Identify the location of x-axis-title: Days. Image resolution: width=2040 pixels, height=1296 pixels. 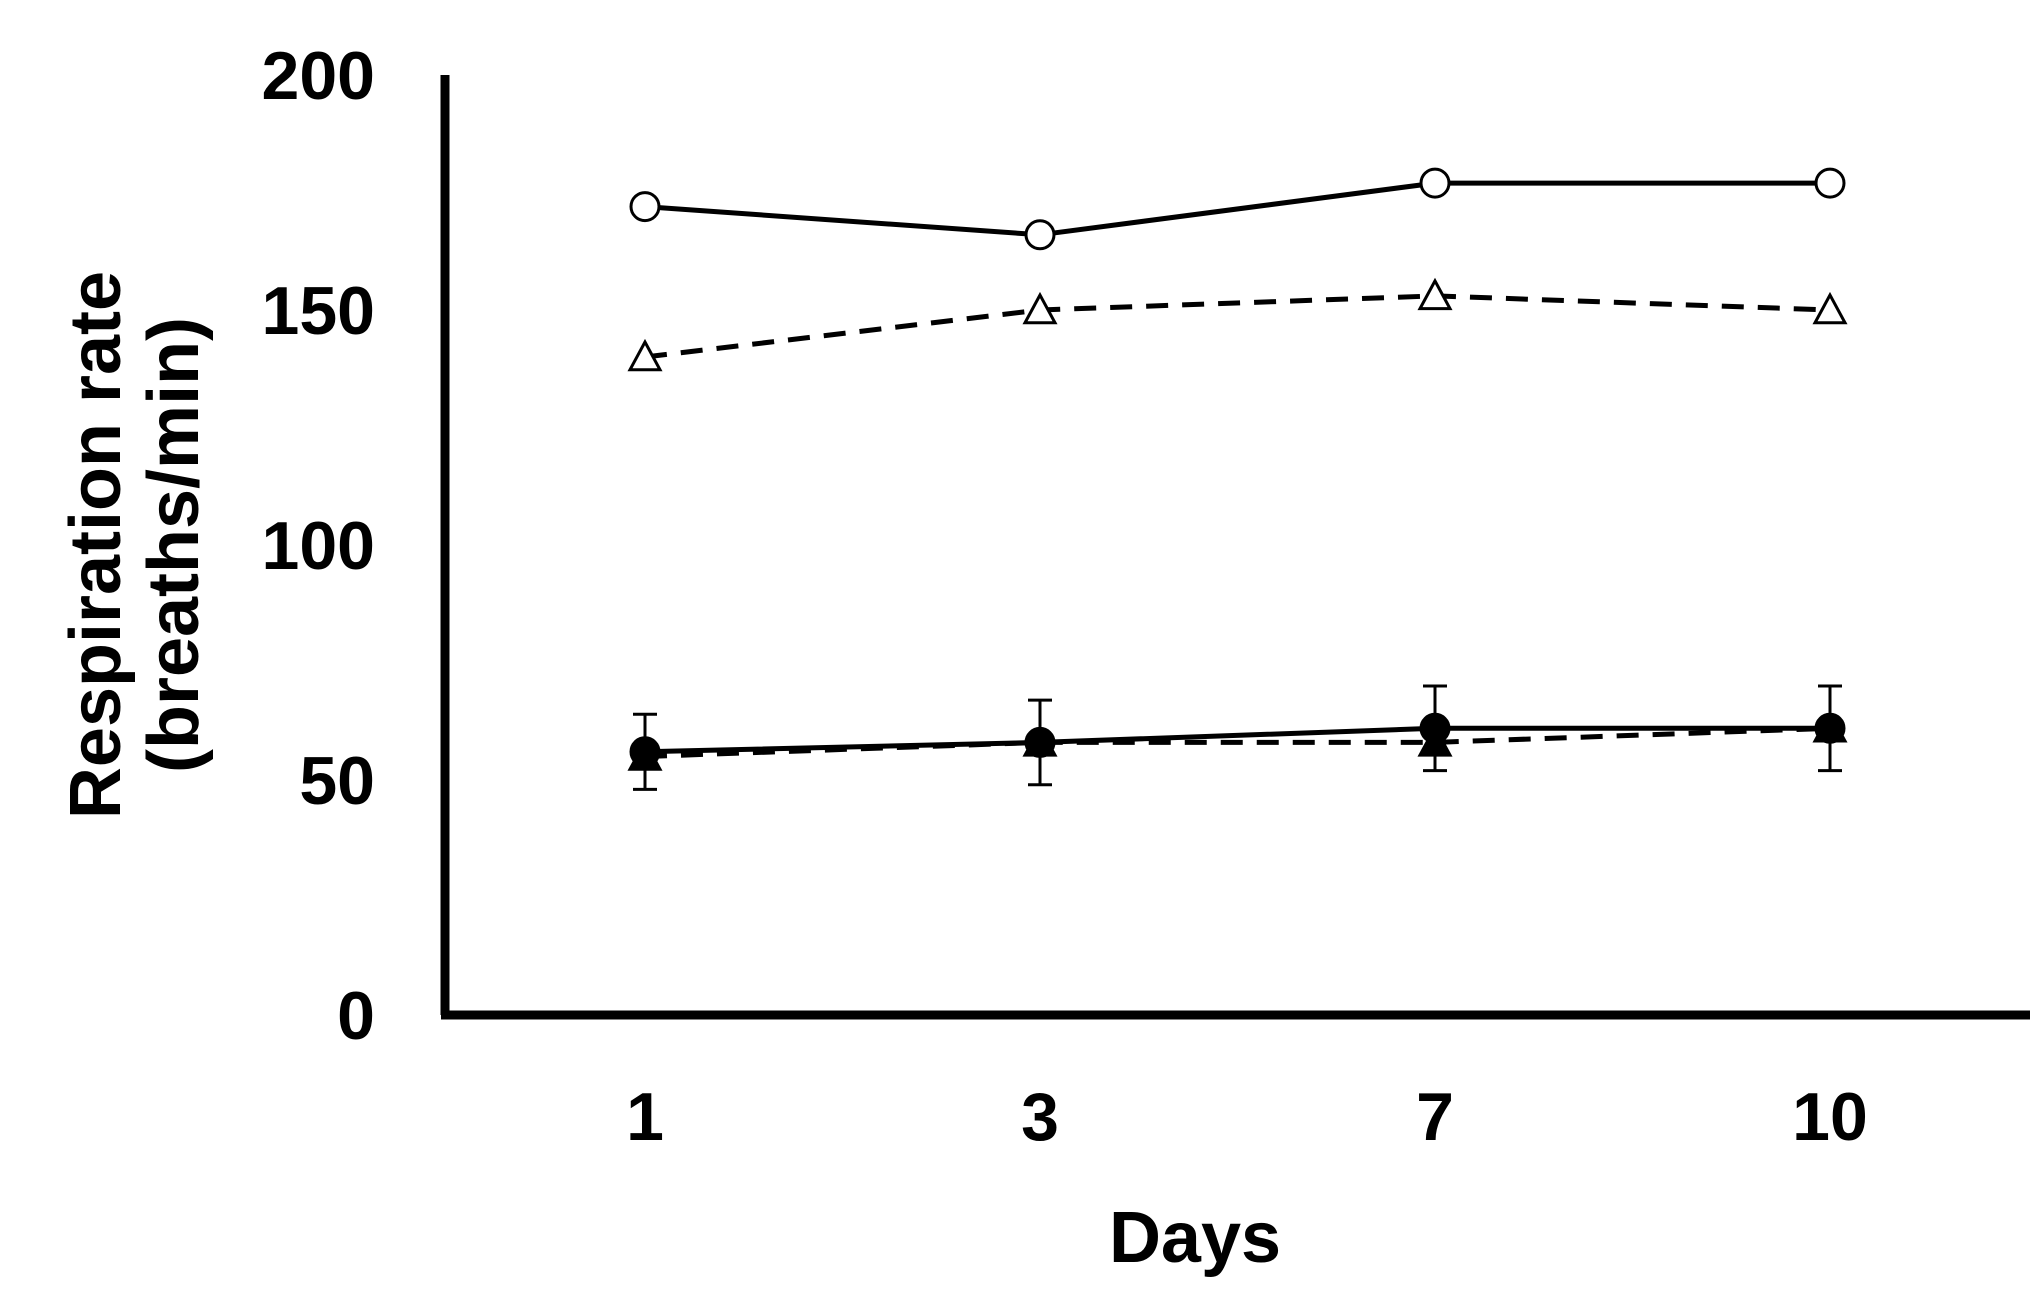
(1195, 1238).